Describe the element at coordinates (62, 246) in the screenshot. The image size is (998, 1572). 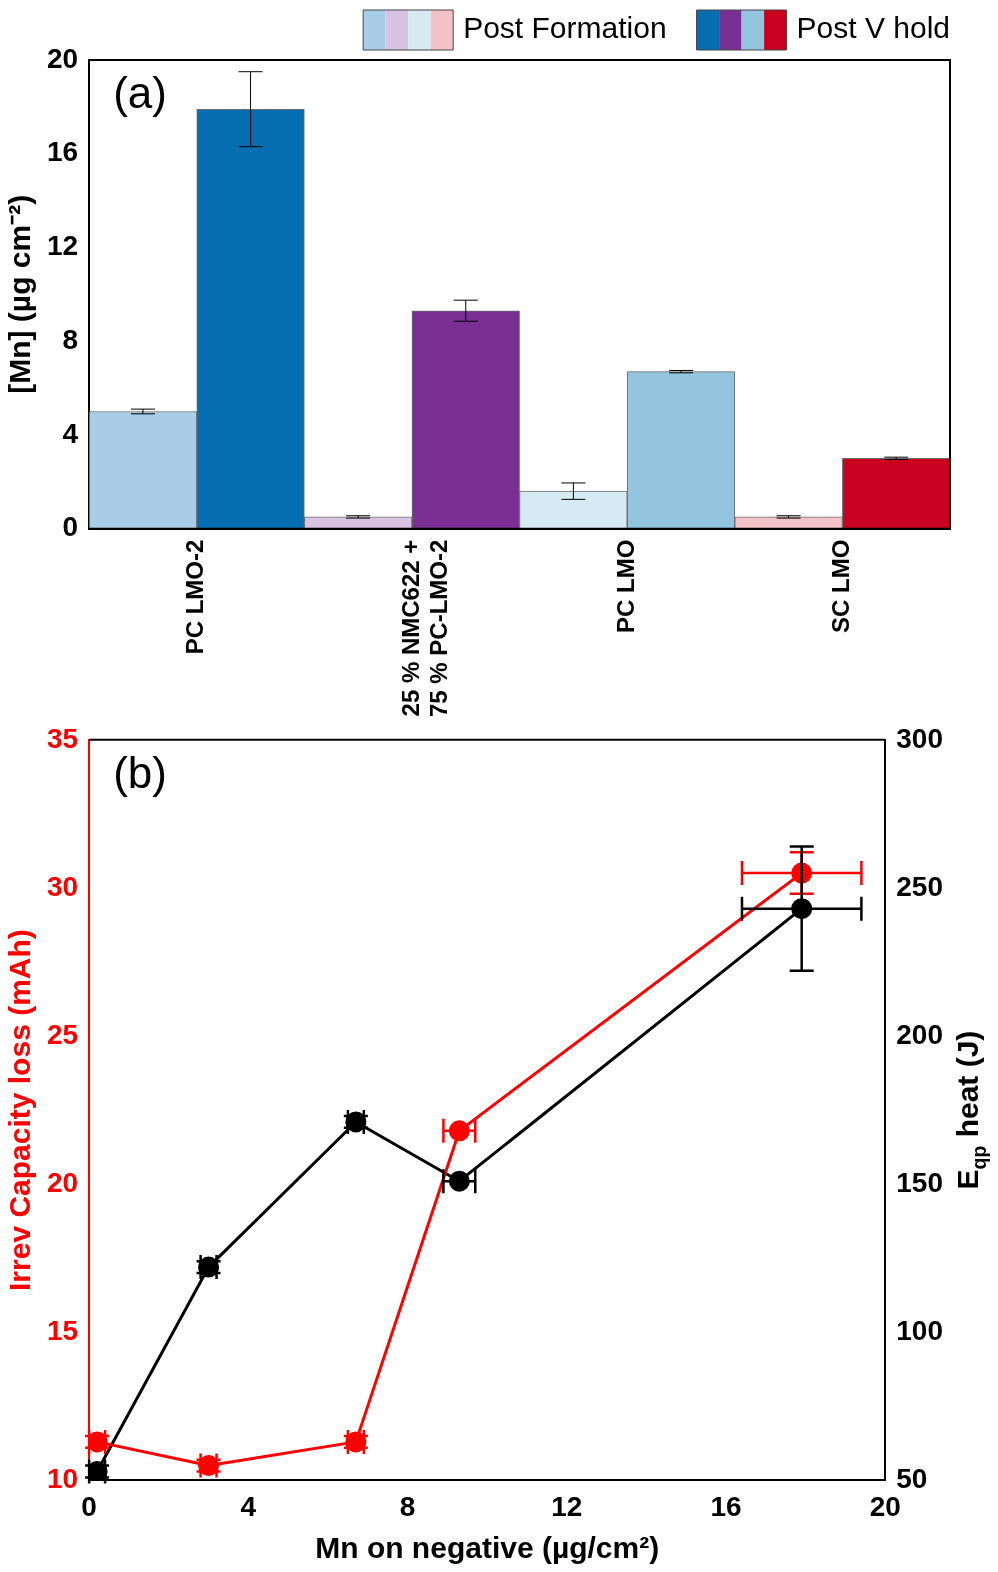
I see `y-tick-label: 12` at that location.